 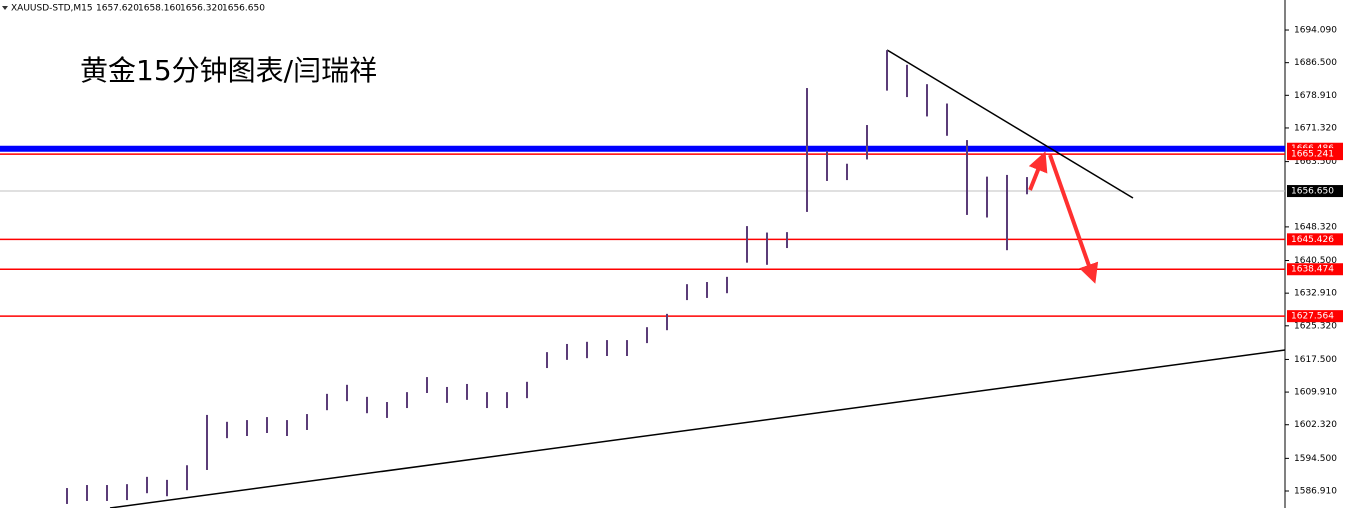 I want to click on y-tick-label: 1602.320, so click(x=1315, y=425).